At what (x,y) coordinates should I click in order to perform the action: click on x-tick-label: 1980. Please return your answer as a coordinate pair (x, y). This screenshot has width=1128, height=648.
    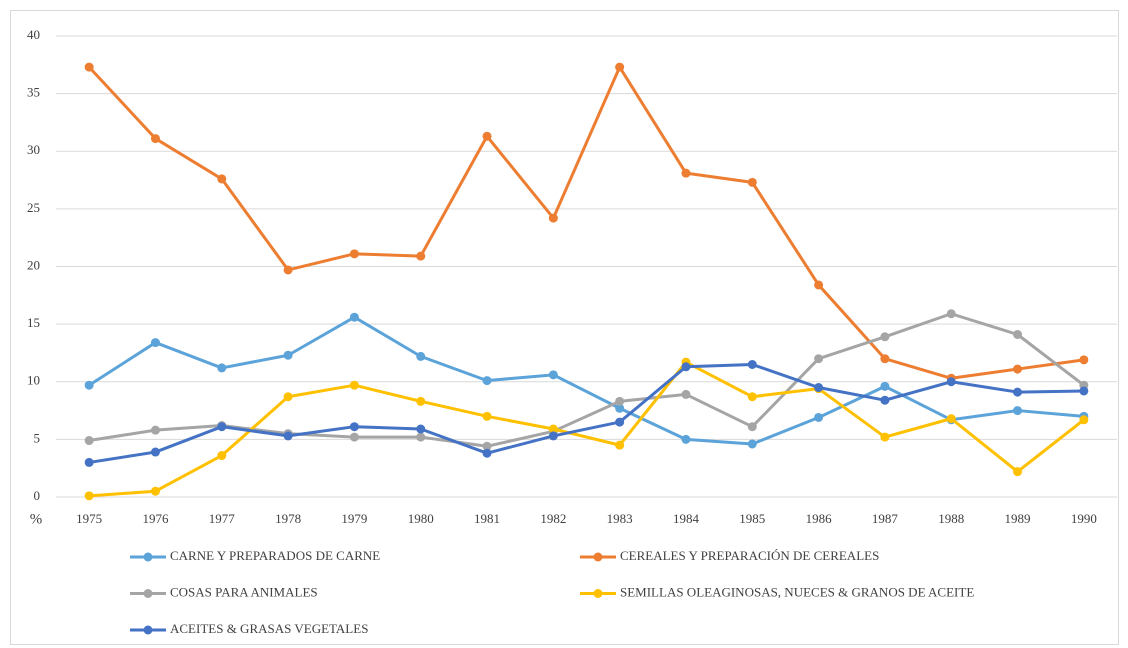
    Looking at the image, I should click on (421, 518).